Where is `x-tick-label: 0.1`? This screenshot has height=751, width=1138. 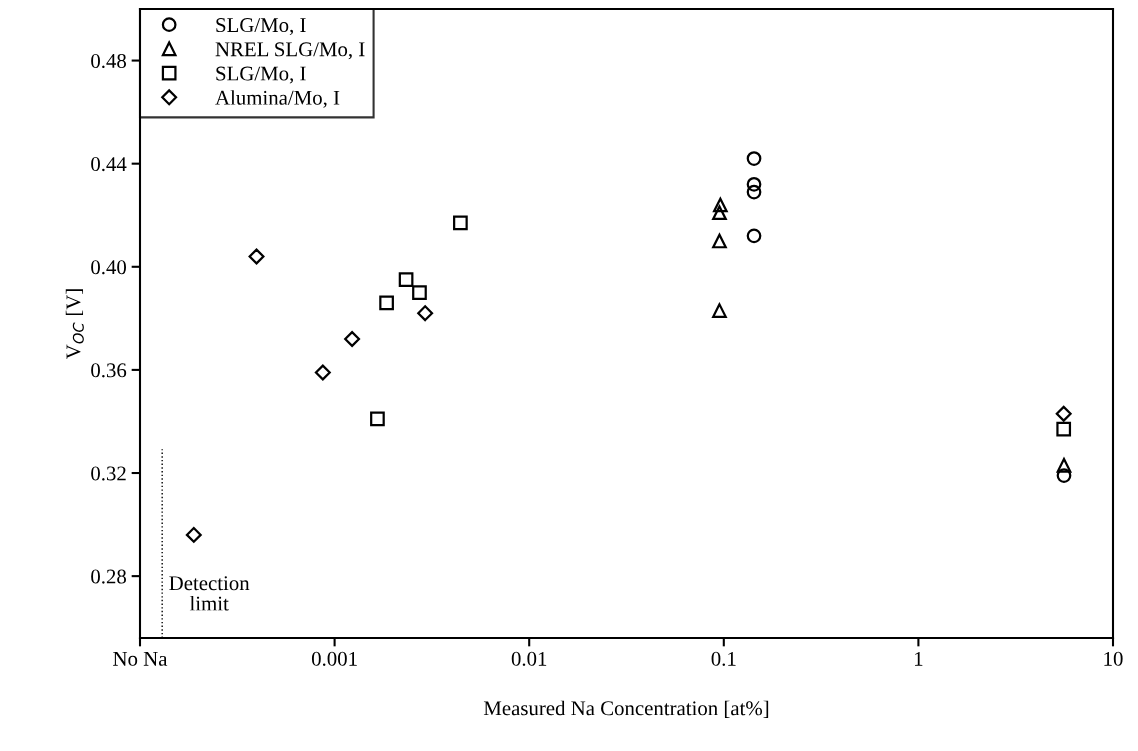 x-tick-label: 0.1 is located at coordinates (723, 658).